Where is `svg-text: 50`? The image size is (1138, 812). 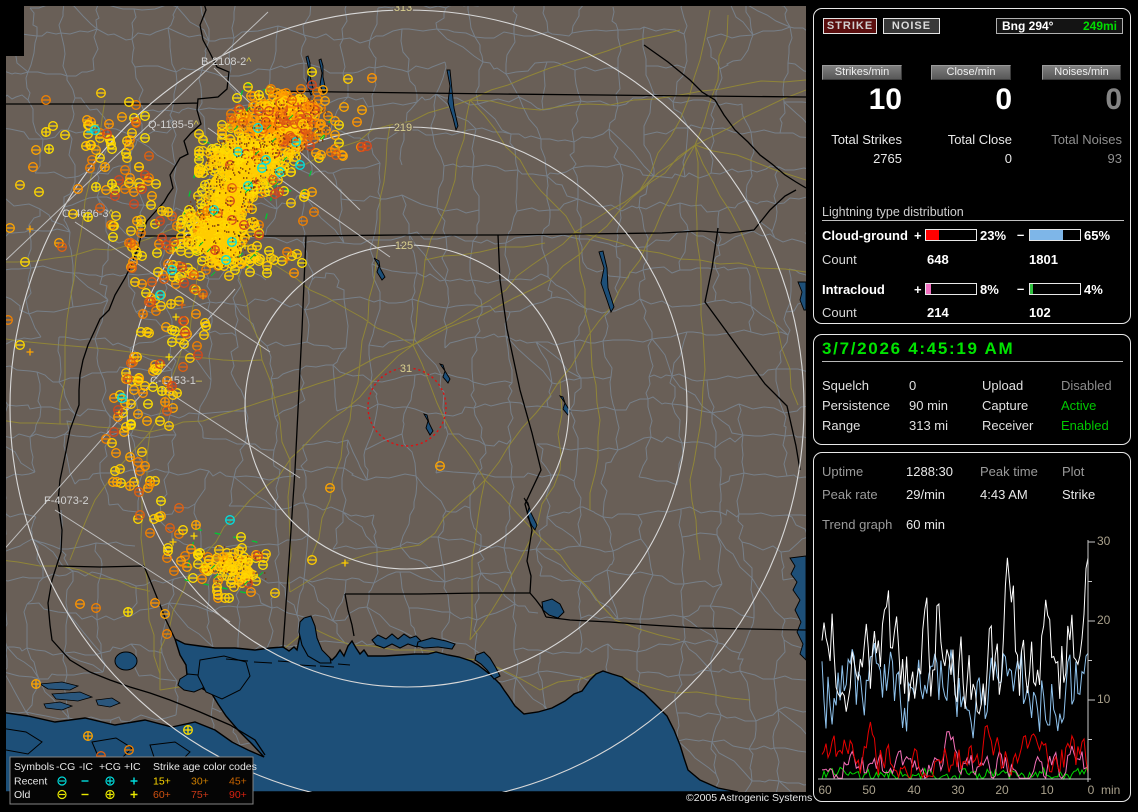
svg-text: 50 is located at coordinates (869, 790).